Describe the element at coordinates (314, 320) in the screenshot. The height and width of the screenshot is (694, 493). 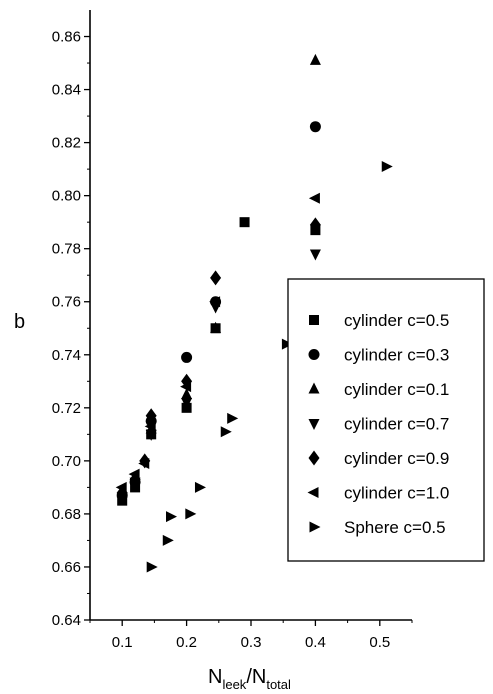
I see `legend-marker-square` at that location.